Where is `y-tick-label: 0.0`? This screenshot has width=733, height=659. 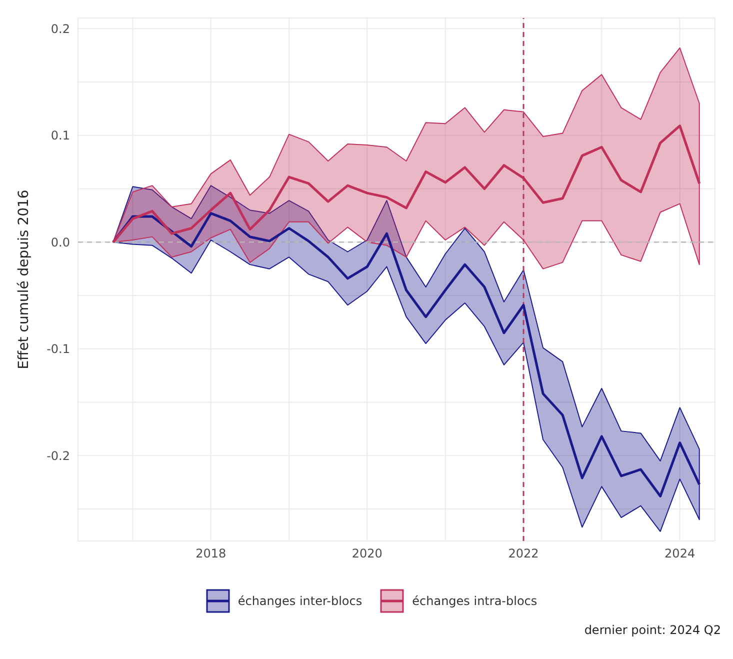
y-tick-label: 0.0 is located at coordinates (60, 242).